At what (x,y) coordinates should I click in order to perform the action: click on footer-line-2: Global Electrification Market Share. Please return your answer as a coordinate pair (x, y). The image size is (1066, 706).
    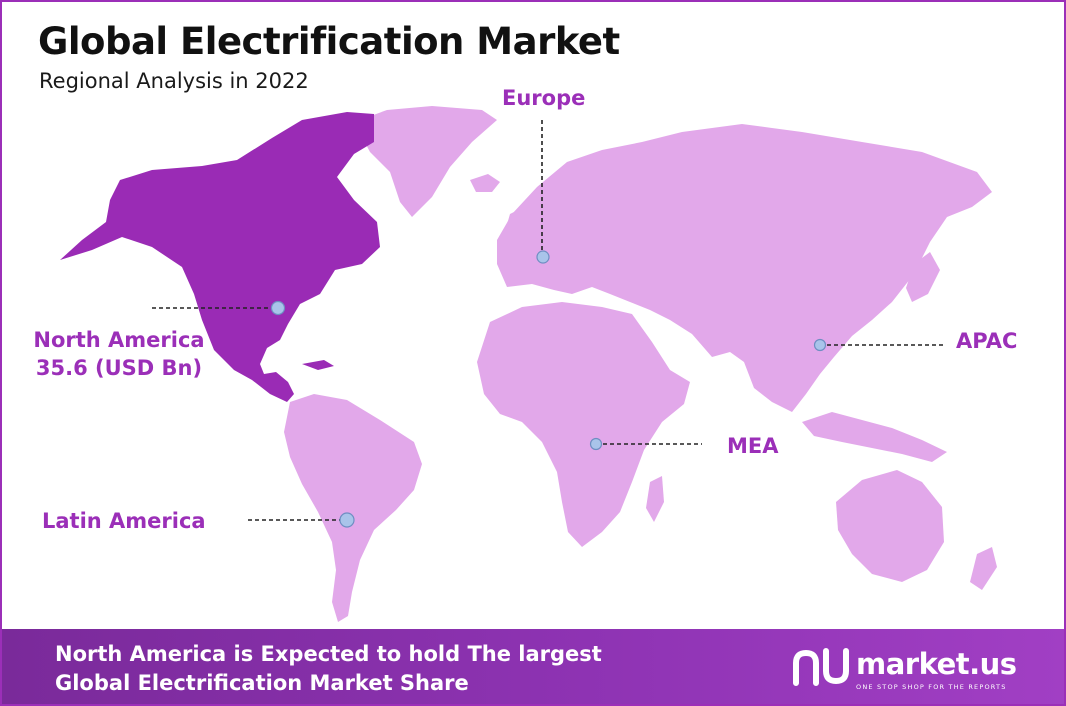
    Looking at the image, I should click on (262, 683).